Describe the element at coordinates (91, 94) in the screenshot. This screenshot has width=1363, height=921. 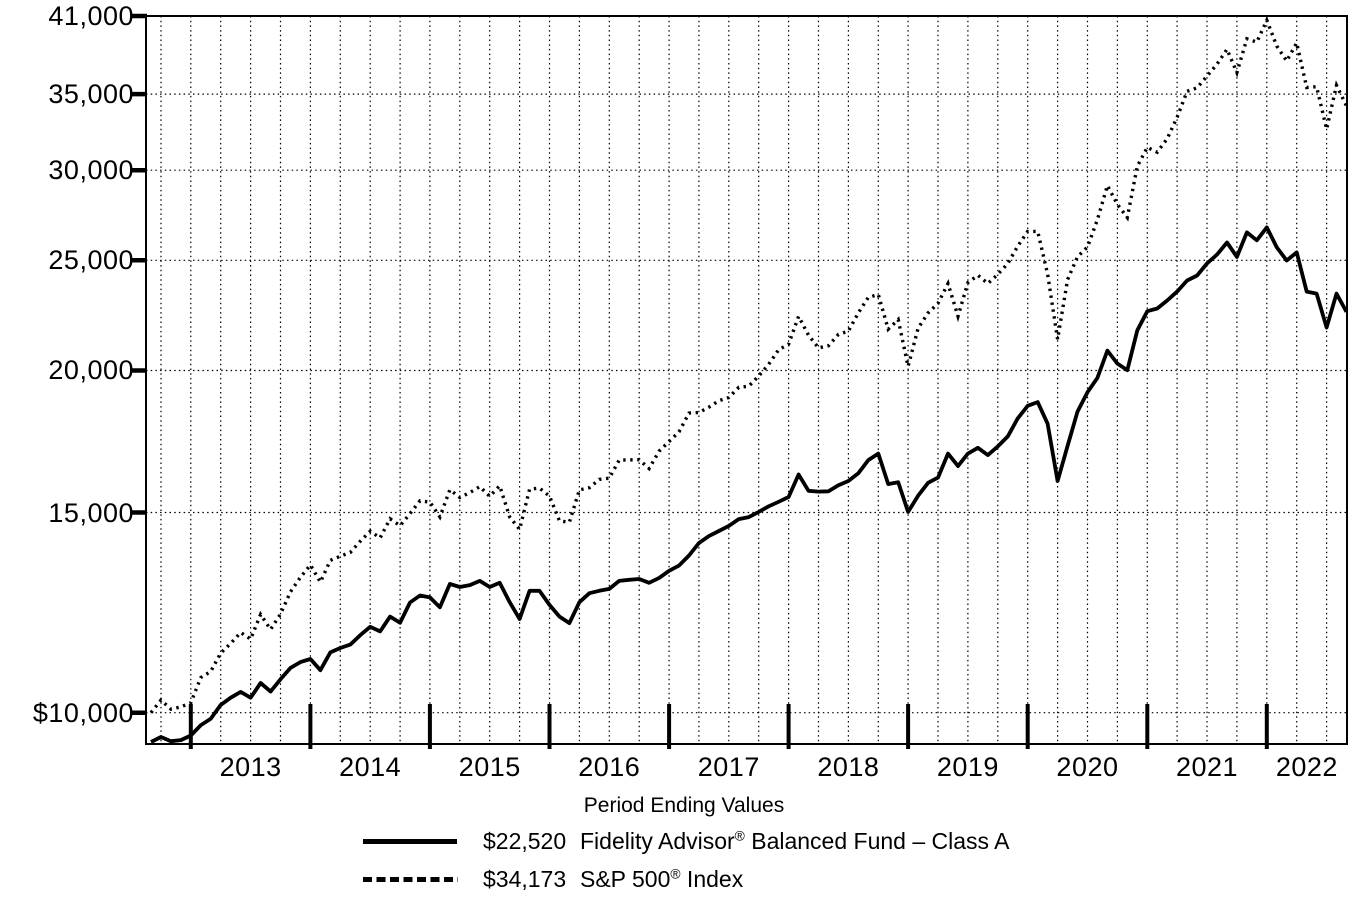
I see `y-axis-label: 35,000` at that location.